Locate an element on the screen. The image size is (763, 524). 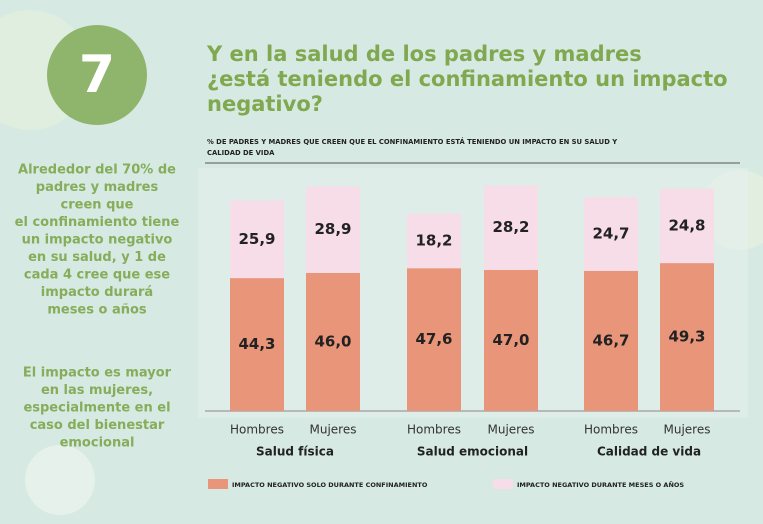
value-label: 49,3 is located at coordinates (686, 337).